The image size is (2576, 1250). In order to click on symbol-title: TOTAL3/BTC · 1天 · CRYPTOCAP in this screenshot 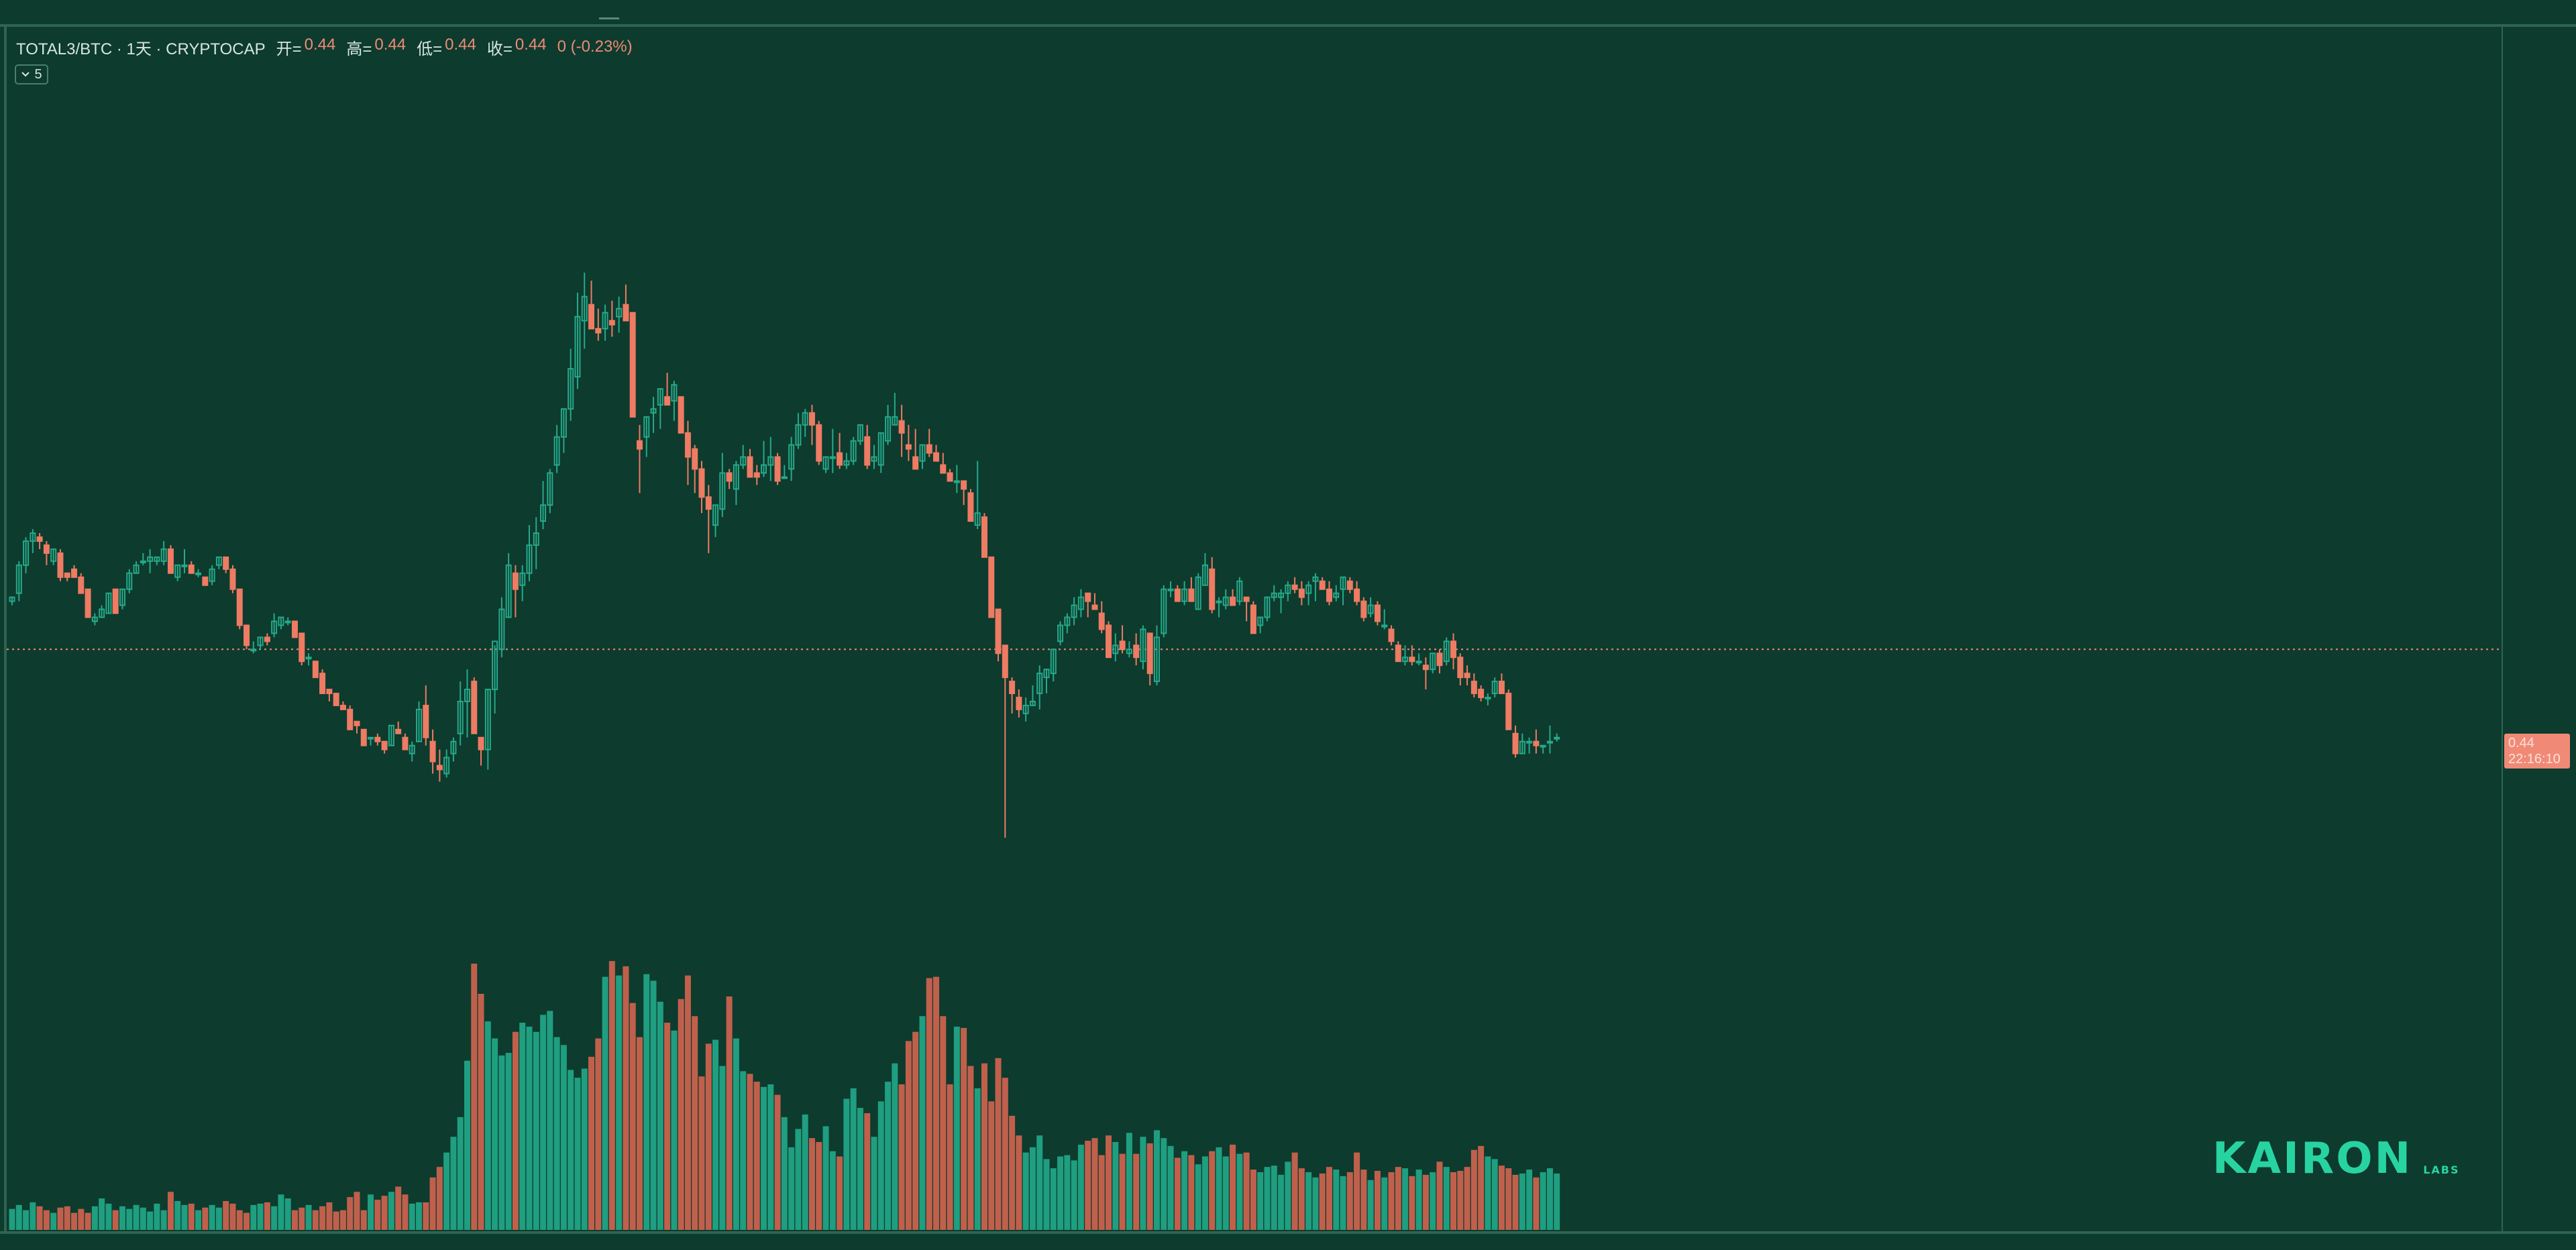, I will do `click(141, 49)`.